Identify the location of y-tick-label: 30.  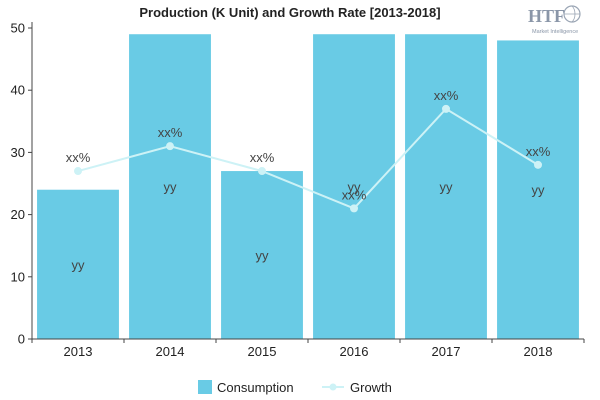
(18, 152).